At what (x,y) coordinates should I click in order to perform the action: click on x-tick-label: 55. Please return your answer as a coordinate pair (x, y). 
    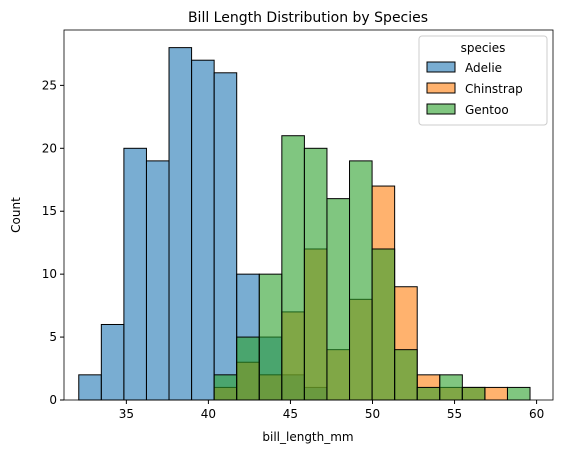
    Looking at the image, I should click on (454, 414).